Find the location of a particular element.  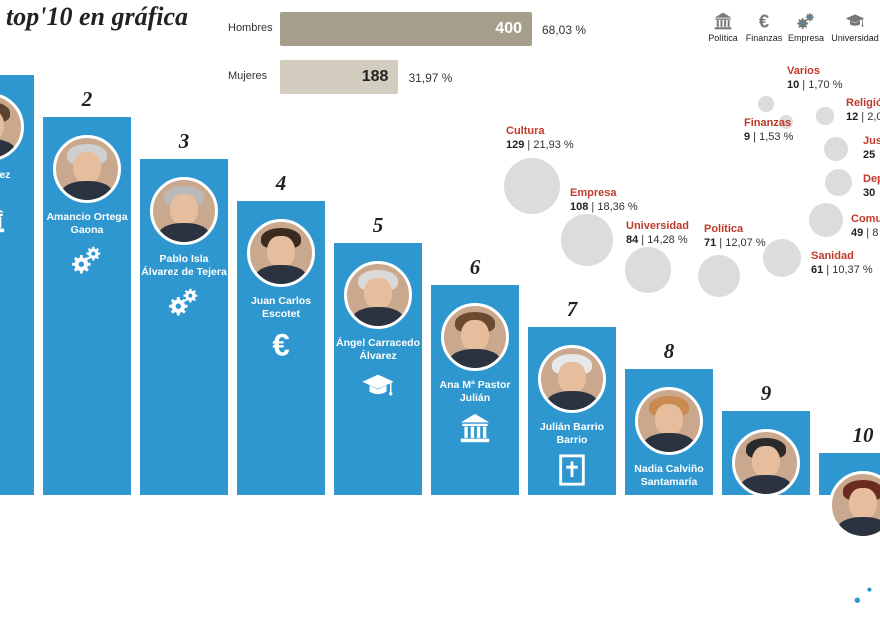

bubble-count: 61 is located at coordinates (817, 270).